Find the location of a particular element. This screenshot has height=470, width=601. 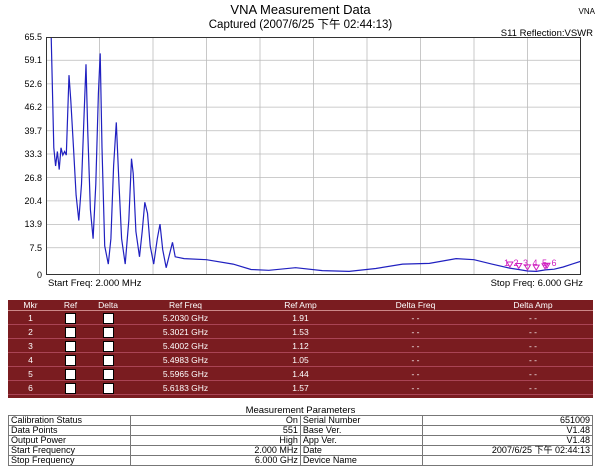

y-tick-label: 7.5 is located at coordinates (35, 247).